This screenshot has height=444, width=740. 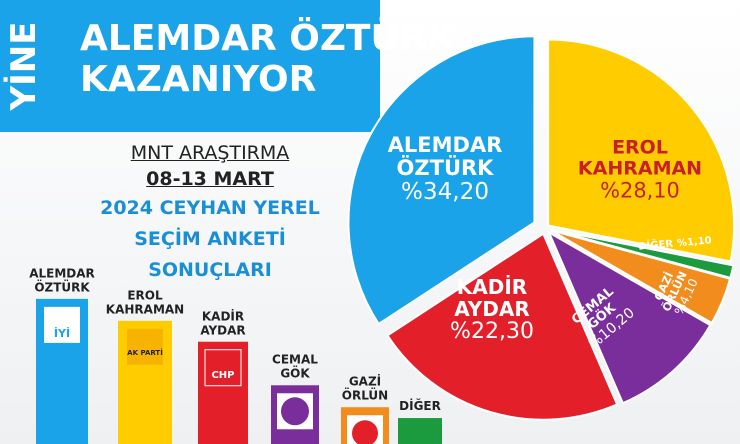 What do you see at coordinates (24, 66) in the screenshot?
I see `kicker: YİNE` at bounding box center [24, 66].